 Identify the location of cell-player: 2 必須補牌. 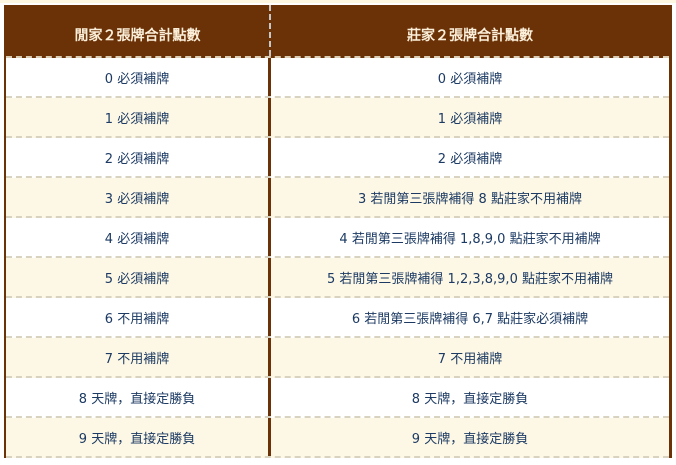
(138, 157).